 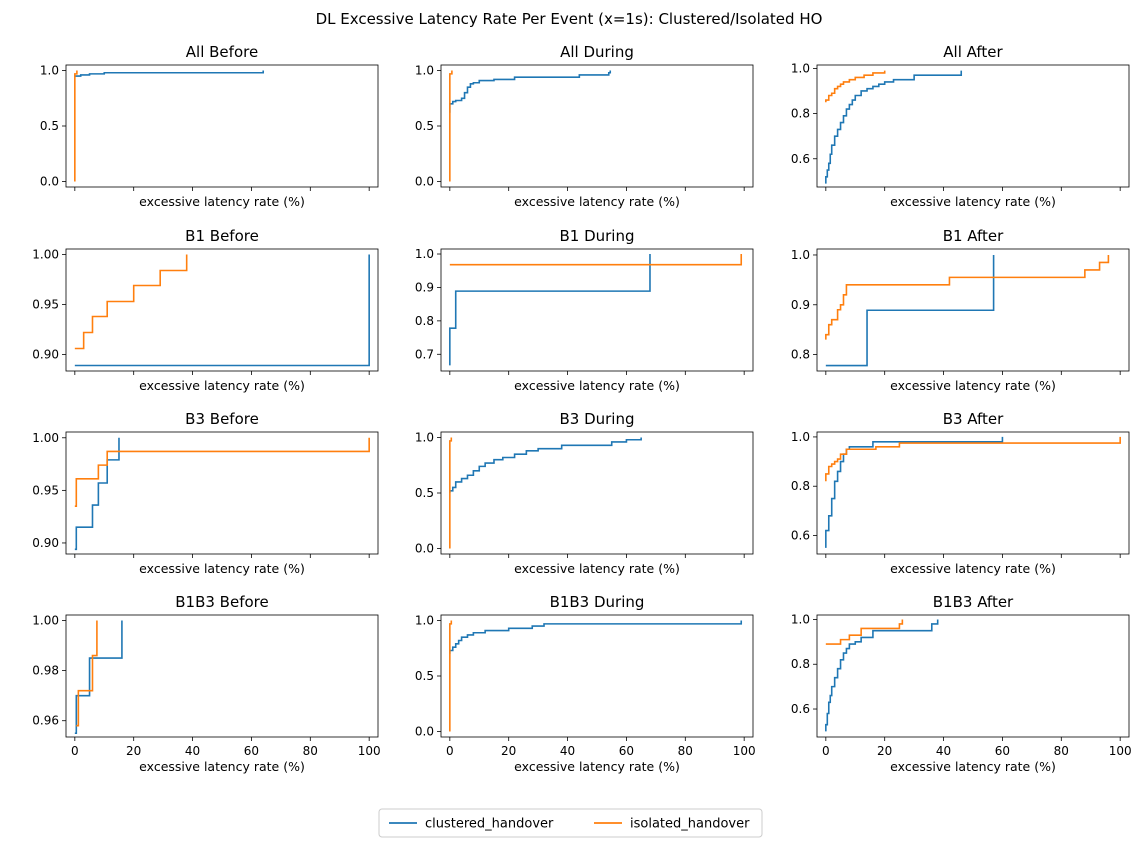 I want to click on subplot-title: B1B3 During, so click(x=597, y=602).